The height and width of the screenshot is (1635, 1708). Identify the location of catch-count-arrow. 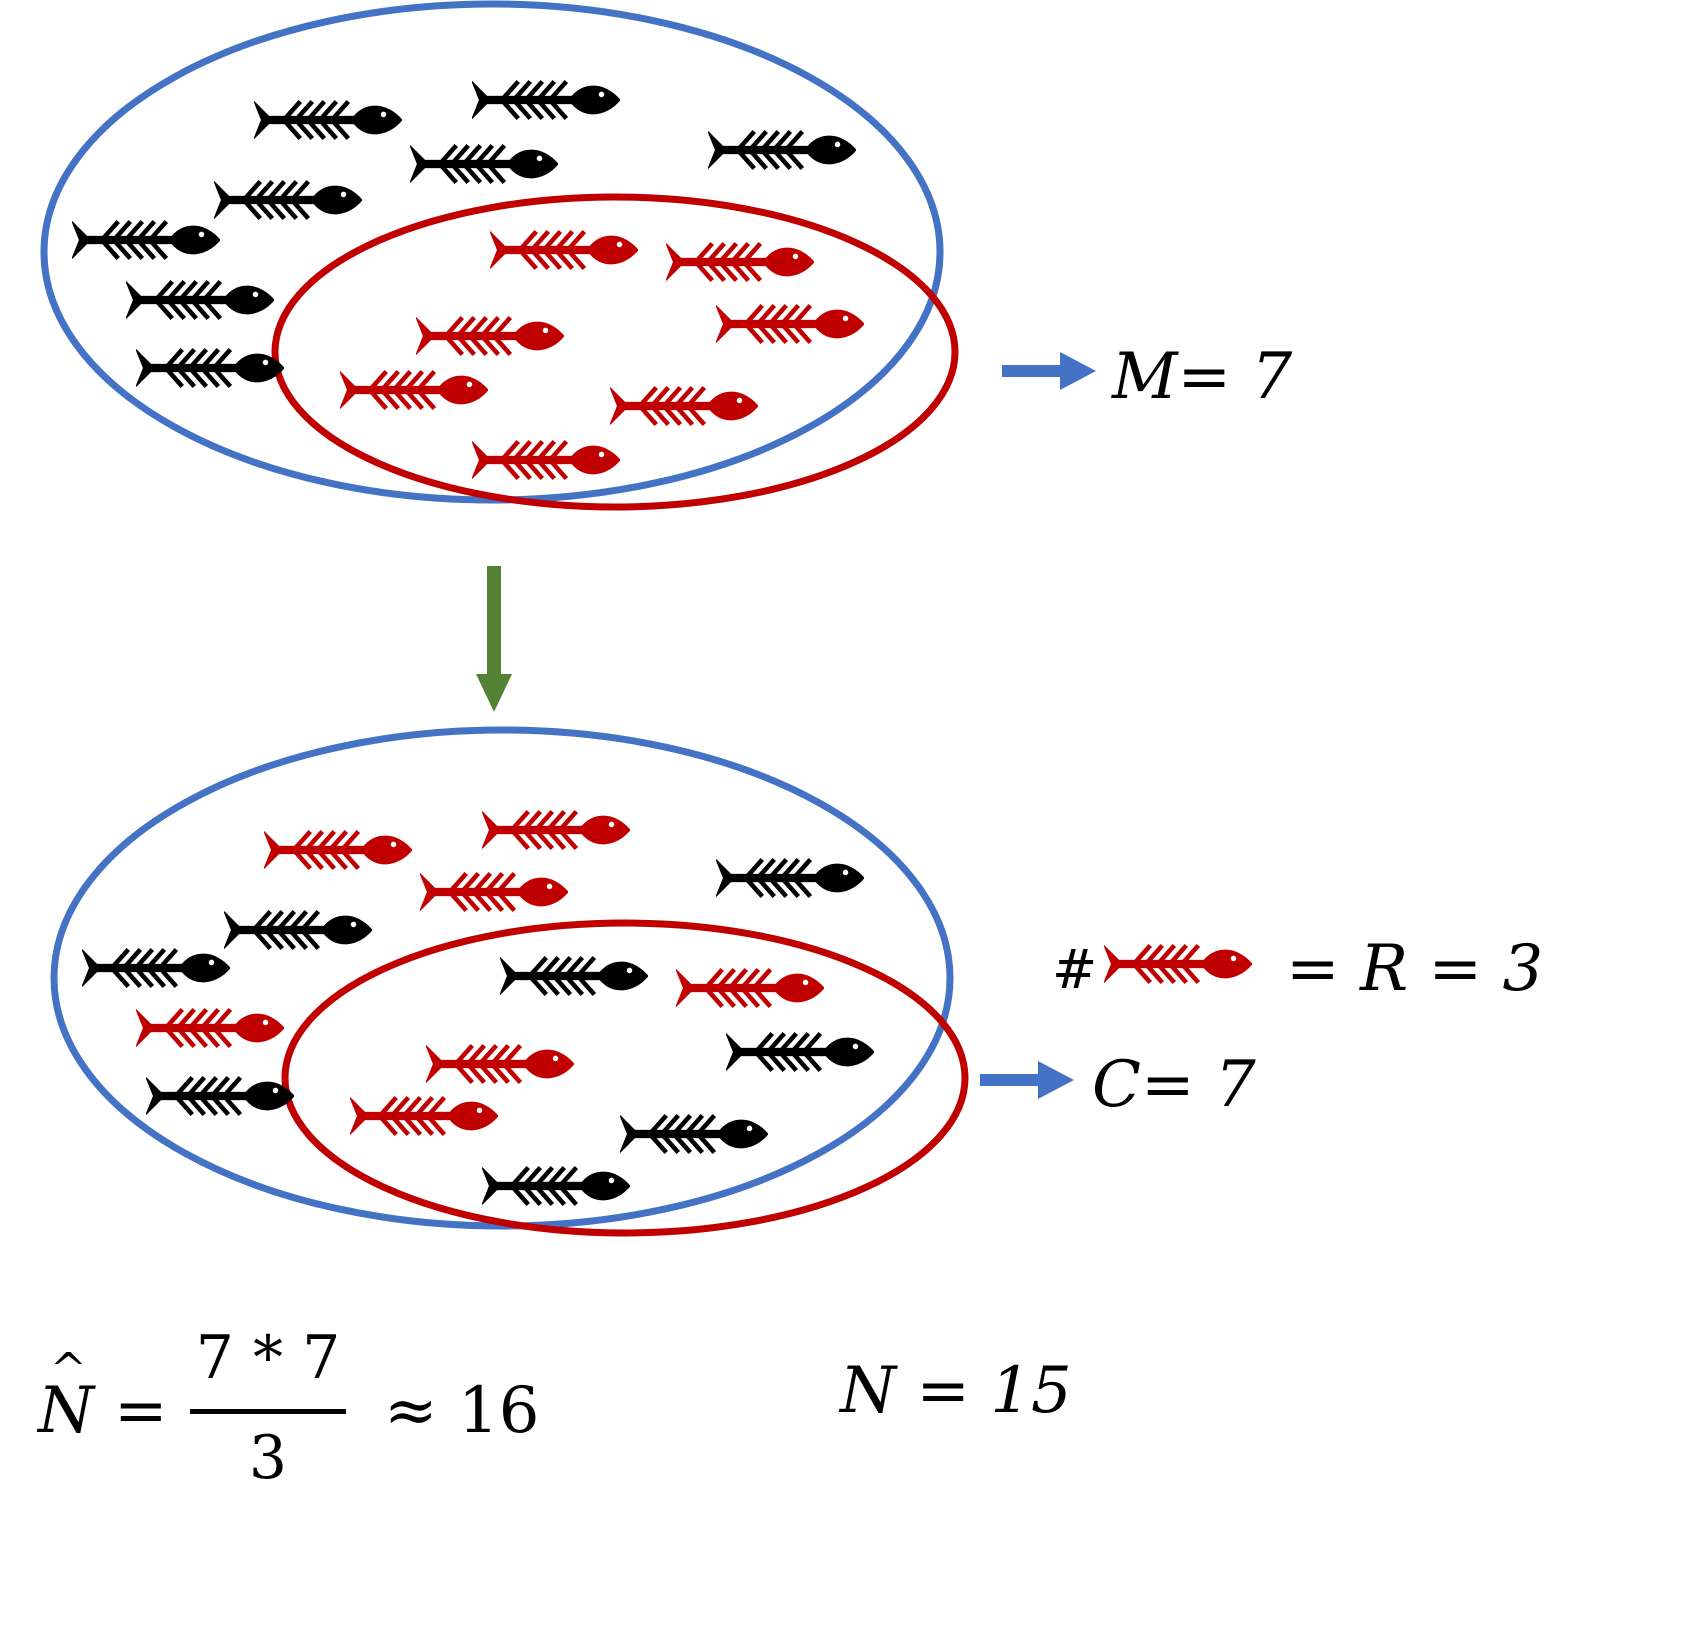
(1027, 1080).